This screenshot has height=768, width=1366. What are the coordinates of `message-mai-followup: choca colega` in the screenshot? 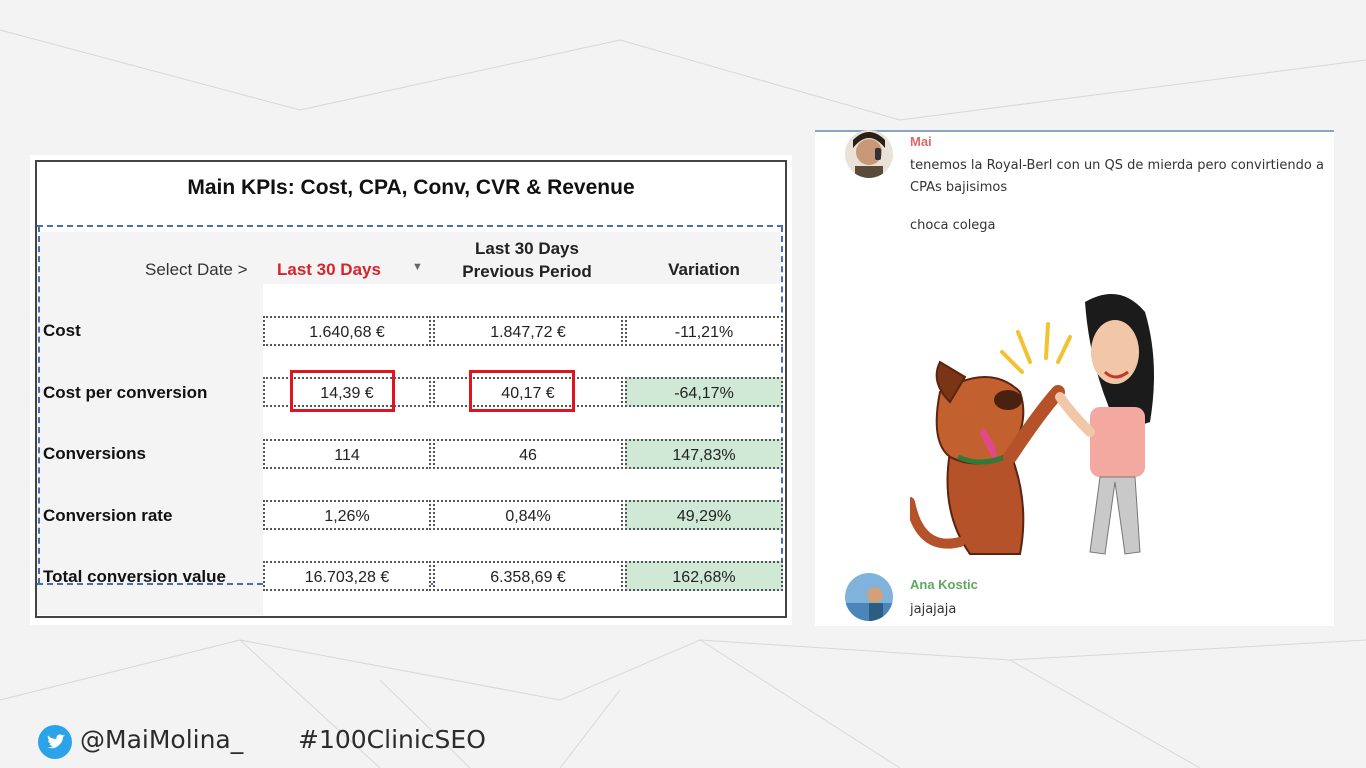 It's located at (953, 225).